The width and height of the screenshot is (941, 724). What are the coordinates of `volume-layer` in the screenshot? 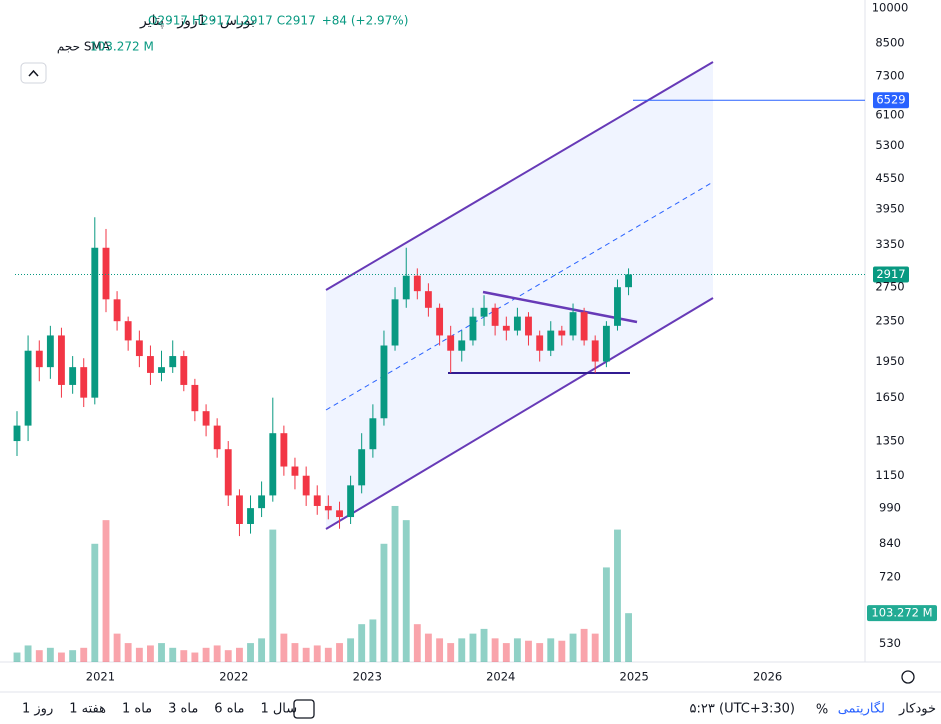 It's located at (322, 583).